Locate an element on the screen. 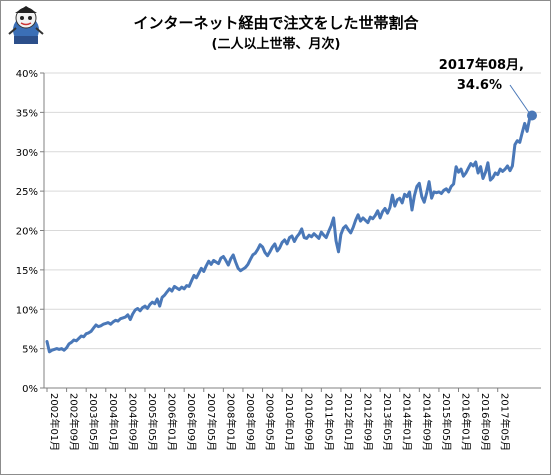 The image size is (551, 475). y-tick-label: 5% is located at coordinates (30, 350).